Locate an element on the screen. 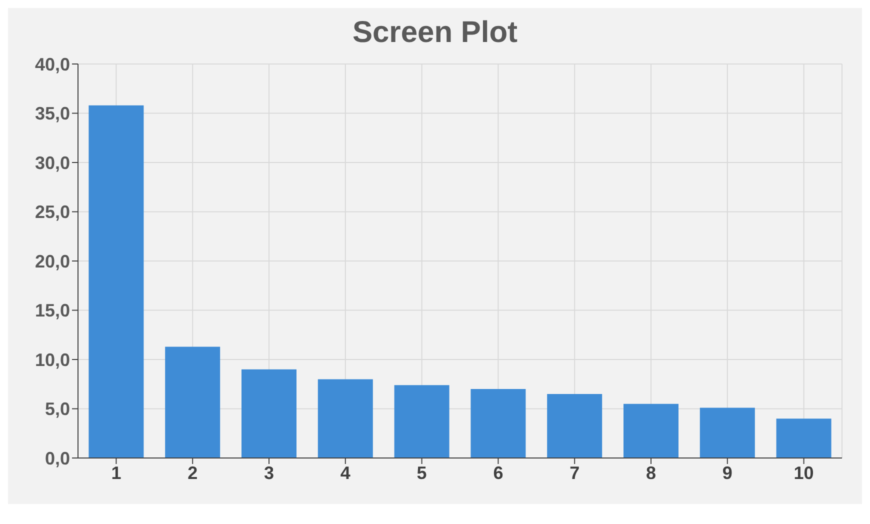 The width and height of the screenshot is (870, 524). x-tick-label: 7 is located at coordinates (575, 472).